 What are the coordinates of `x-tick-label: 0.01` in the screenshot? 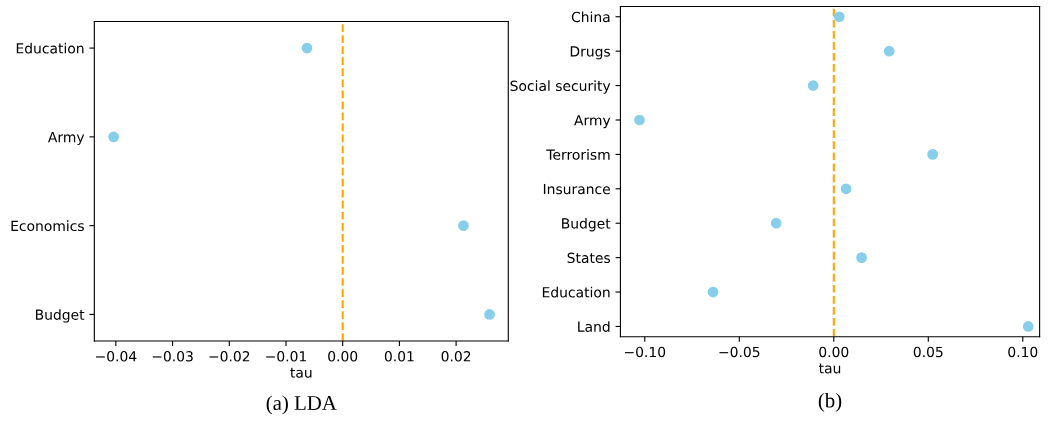 It's located at (399, 356).